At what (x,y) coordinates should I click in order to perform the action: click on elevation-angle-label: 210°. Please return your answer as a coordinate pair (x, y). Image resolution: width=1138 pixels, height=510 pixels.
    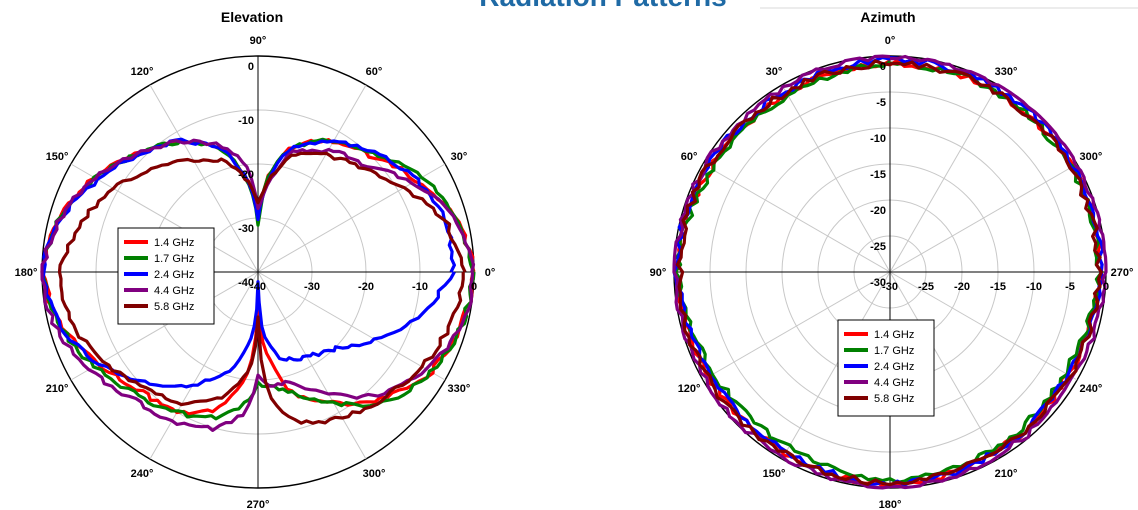
    Looking at the image, I should click on (57, 389).